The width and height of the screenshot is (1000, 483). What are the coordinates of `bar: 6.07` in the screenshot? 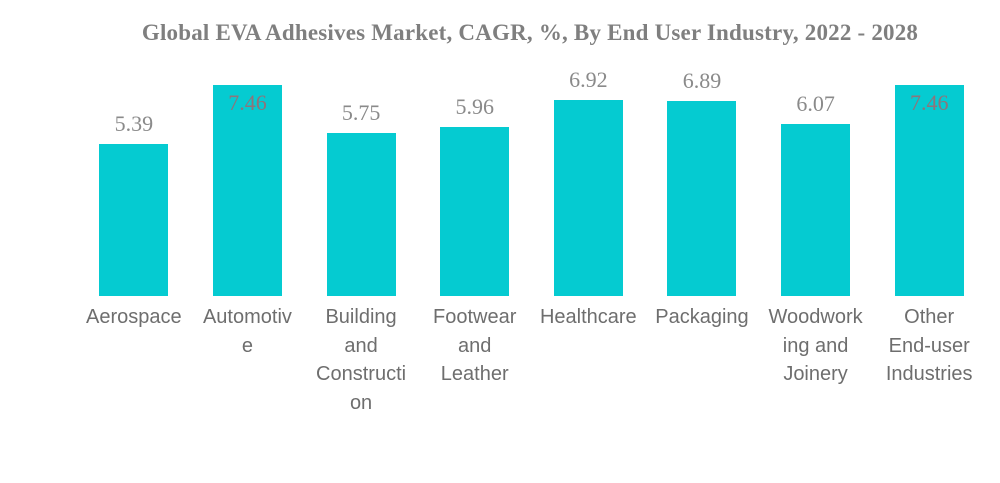 It's located at (816, 194).